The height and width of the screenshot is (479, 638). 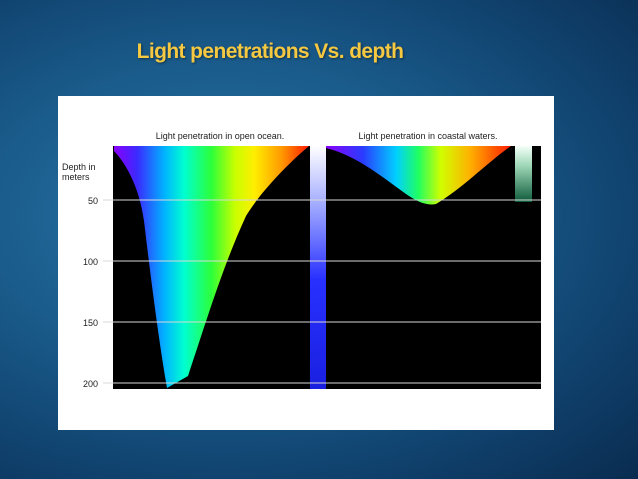 What do you see at coordinates (318, 267) in the screenshot?
I see `open-ocean-blue-bar` at bounding box center [318, 267].